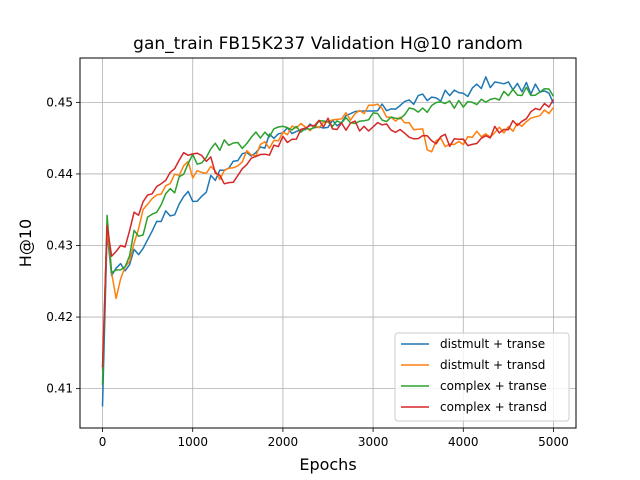  Describe the element at coordinates (59, 102) in the screenshot. I see `y-tick-label: 0.45` at that location.